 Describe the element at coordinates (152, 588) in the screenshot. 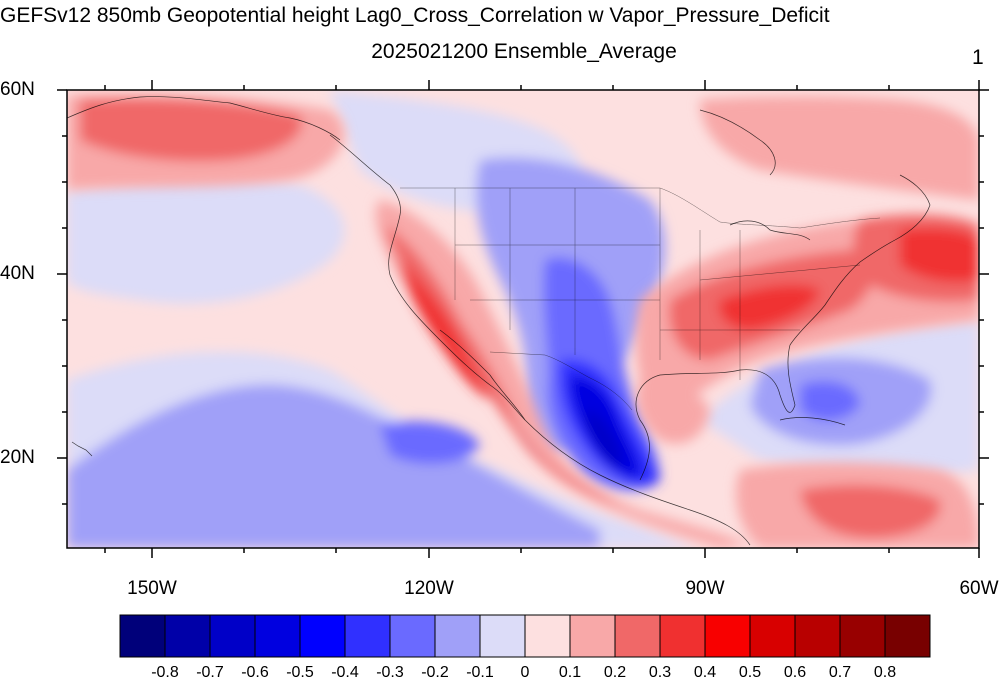

I see `lon-label-150w: 150W` at that location.